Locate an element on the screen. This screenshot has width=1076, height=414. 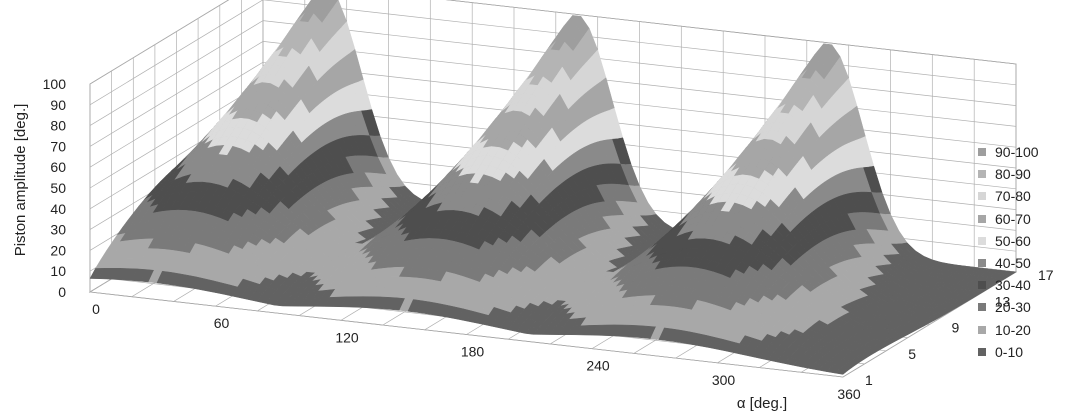
legend-label: 60-70 is located at coordinates (1013, 218).